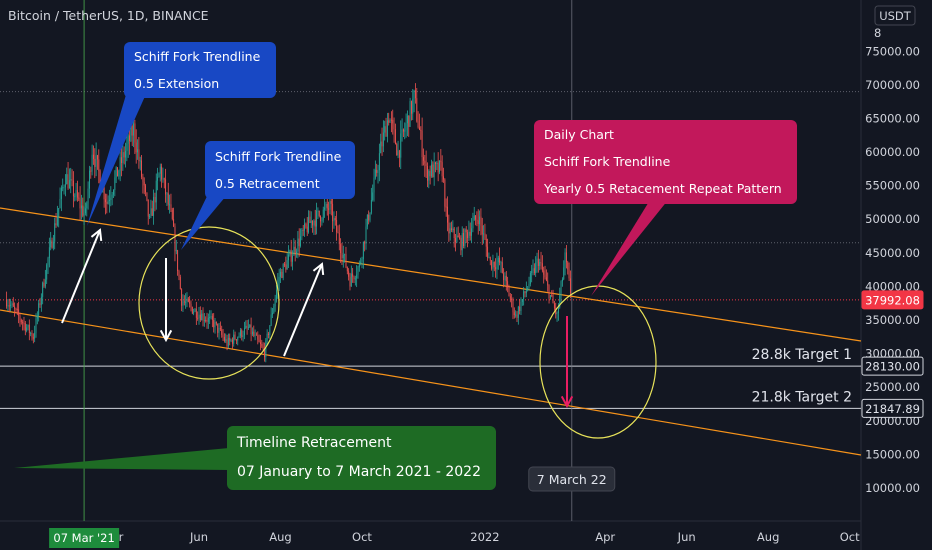  Describe the element at coordinates (121, 459) in the screenshot. I see `callout-timeline-pointer` at that location.